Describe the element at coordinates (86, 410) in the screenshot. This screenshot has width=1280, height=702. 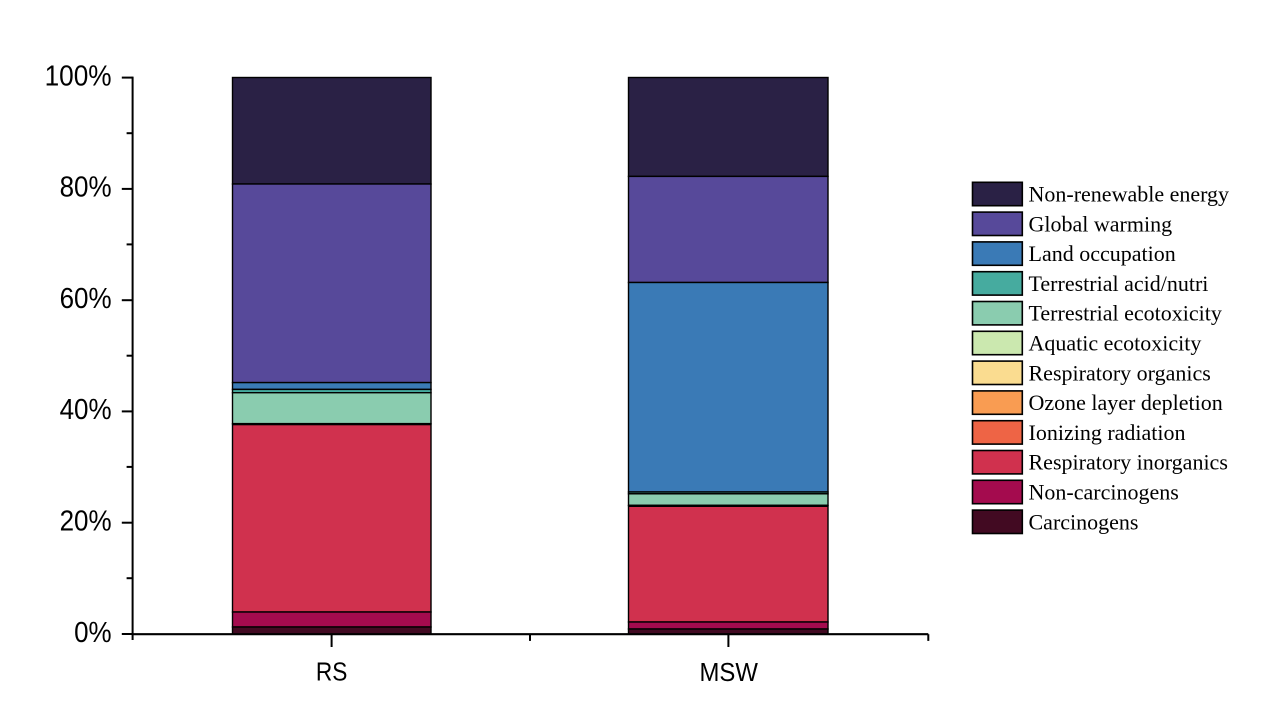
I see `svg-text: 40%` at that location.